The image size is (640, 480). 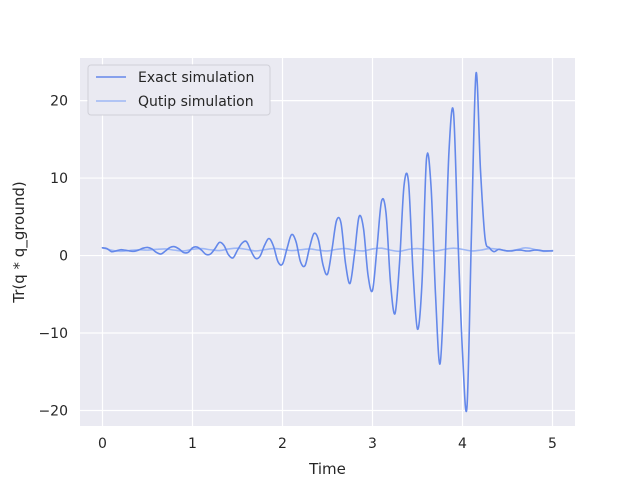 I want to click on legend: Exact simulation Qutip simulation, so click(x=179, y=90).